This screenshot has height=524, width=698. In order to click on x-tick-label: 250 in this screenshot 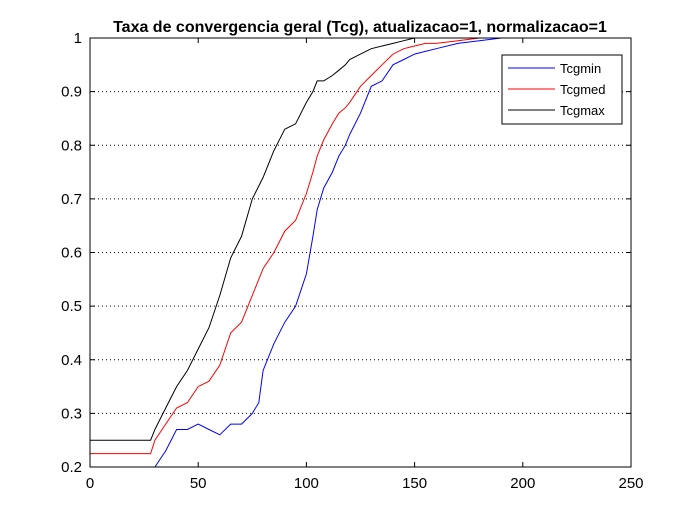, I will do `click(630, 483)`.